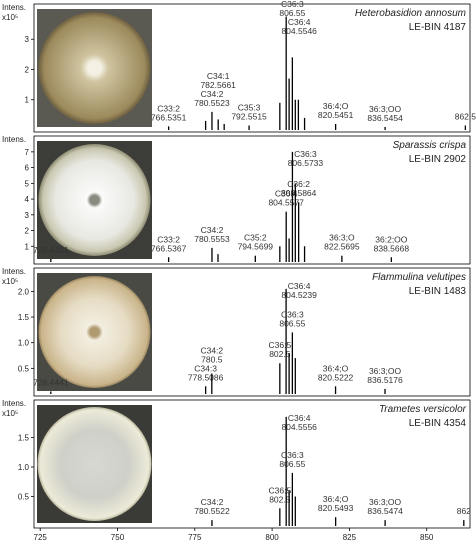 This screenshot has height=555, width=476. Describe the element at coordinates (24, 467) in the screenshot. I see `y-tick-label: 1.0` at that location.